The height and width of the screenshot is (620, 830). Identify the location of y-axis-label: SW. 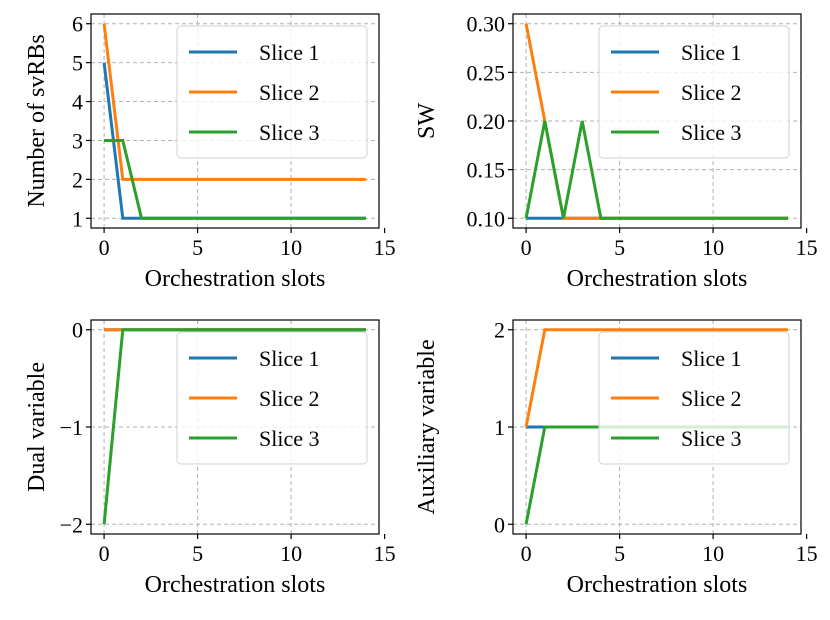
(427, 121).